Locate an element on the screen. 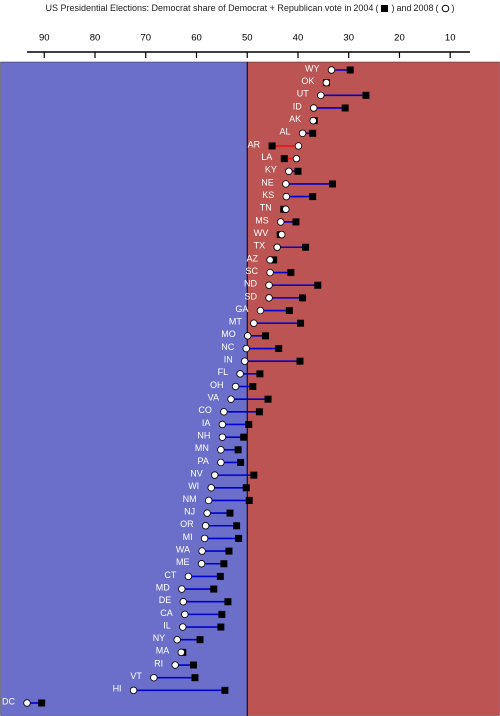 This screenshot has width=500, height=716. state-label: KS is located at coordinates (268, 195).